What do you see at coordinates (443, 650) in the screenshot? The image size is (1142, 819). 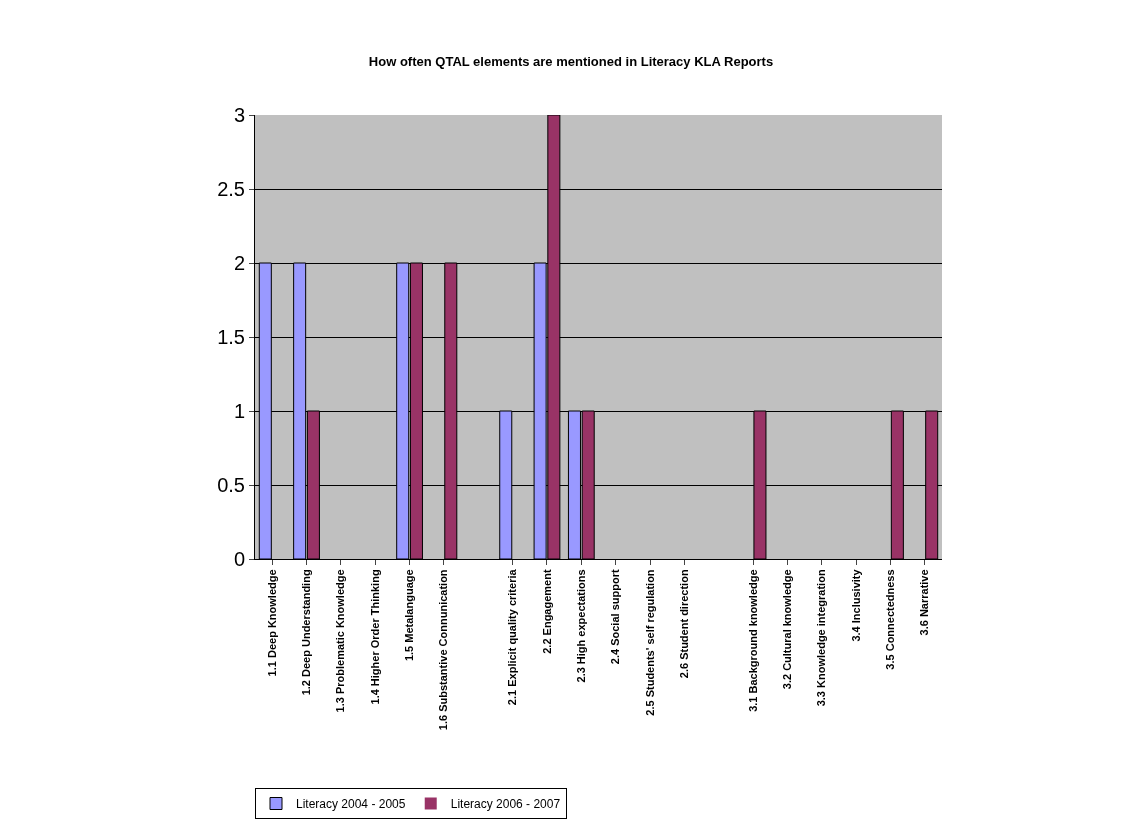 I see `x-tick-label: 1.6 Substantive Connunication` at bounding box center [443, 650].